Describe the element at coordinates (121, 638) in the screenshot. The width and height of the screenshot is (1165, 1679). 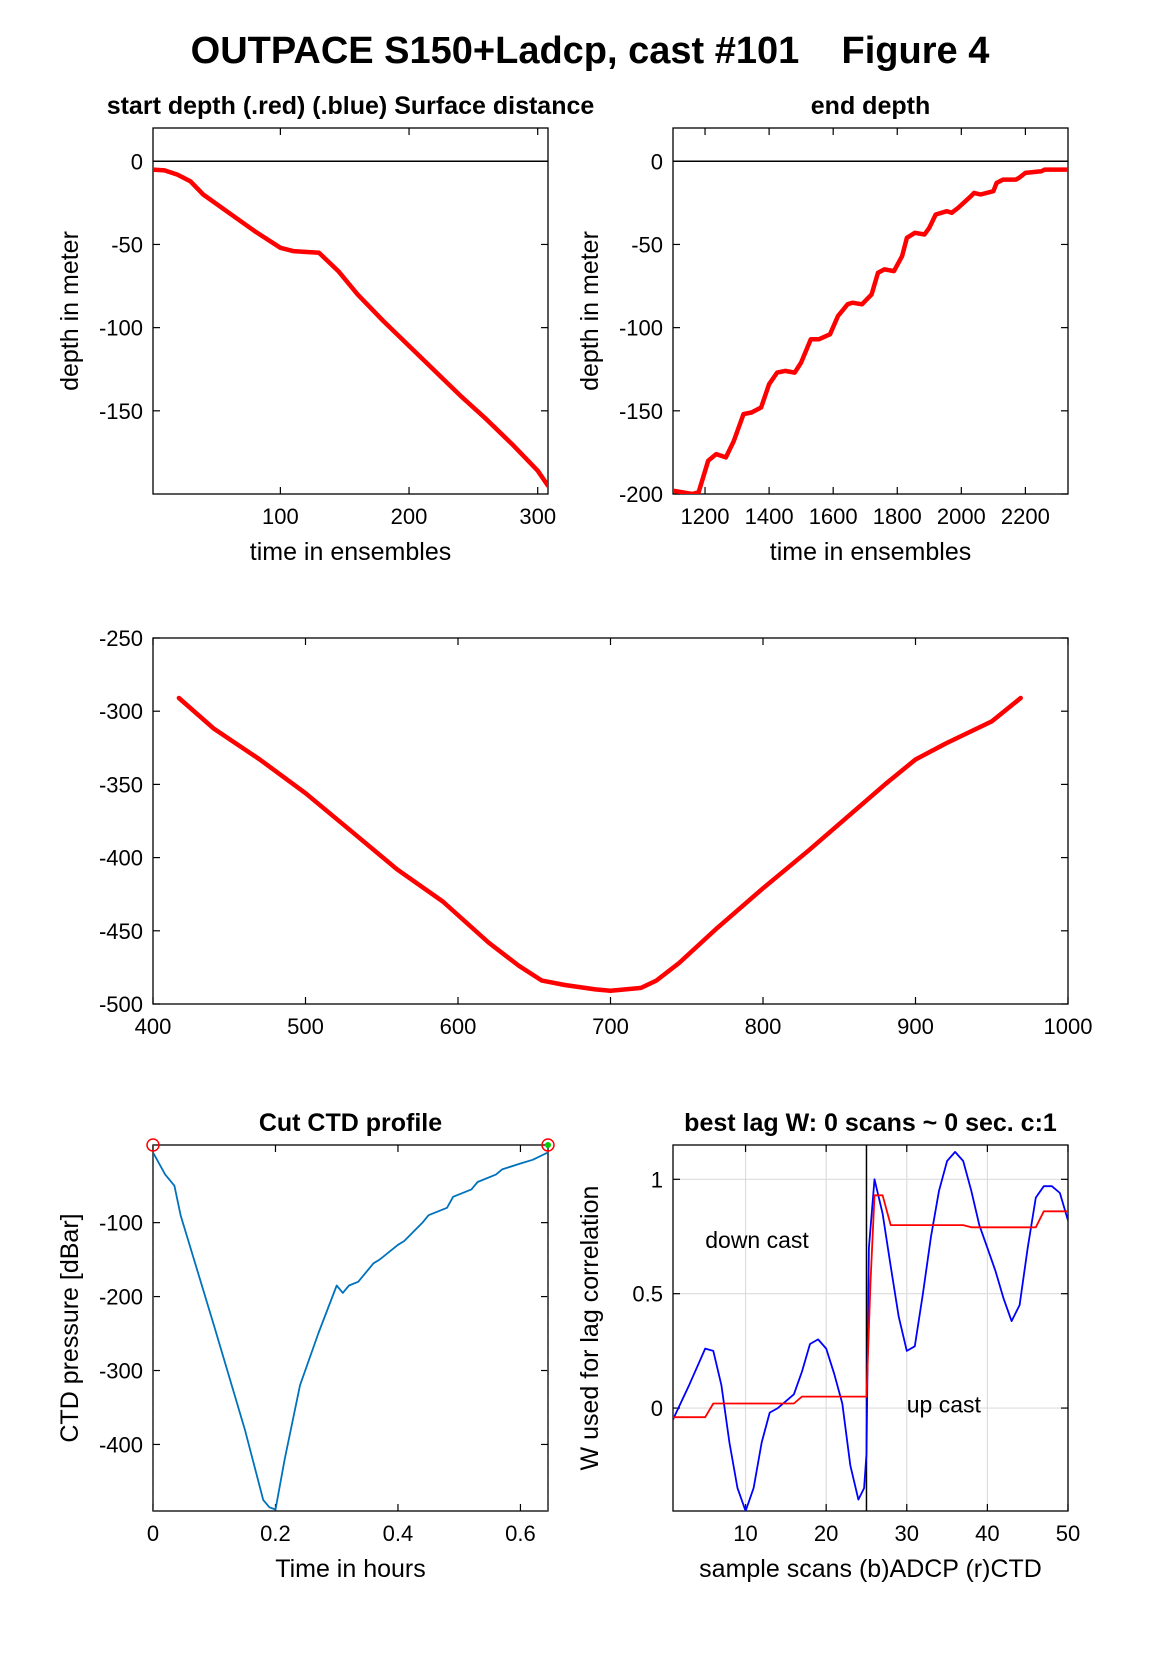
I see `y-tick-label: -250` at that location.